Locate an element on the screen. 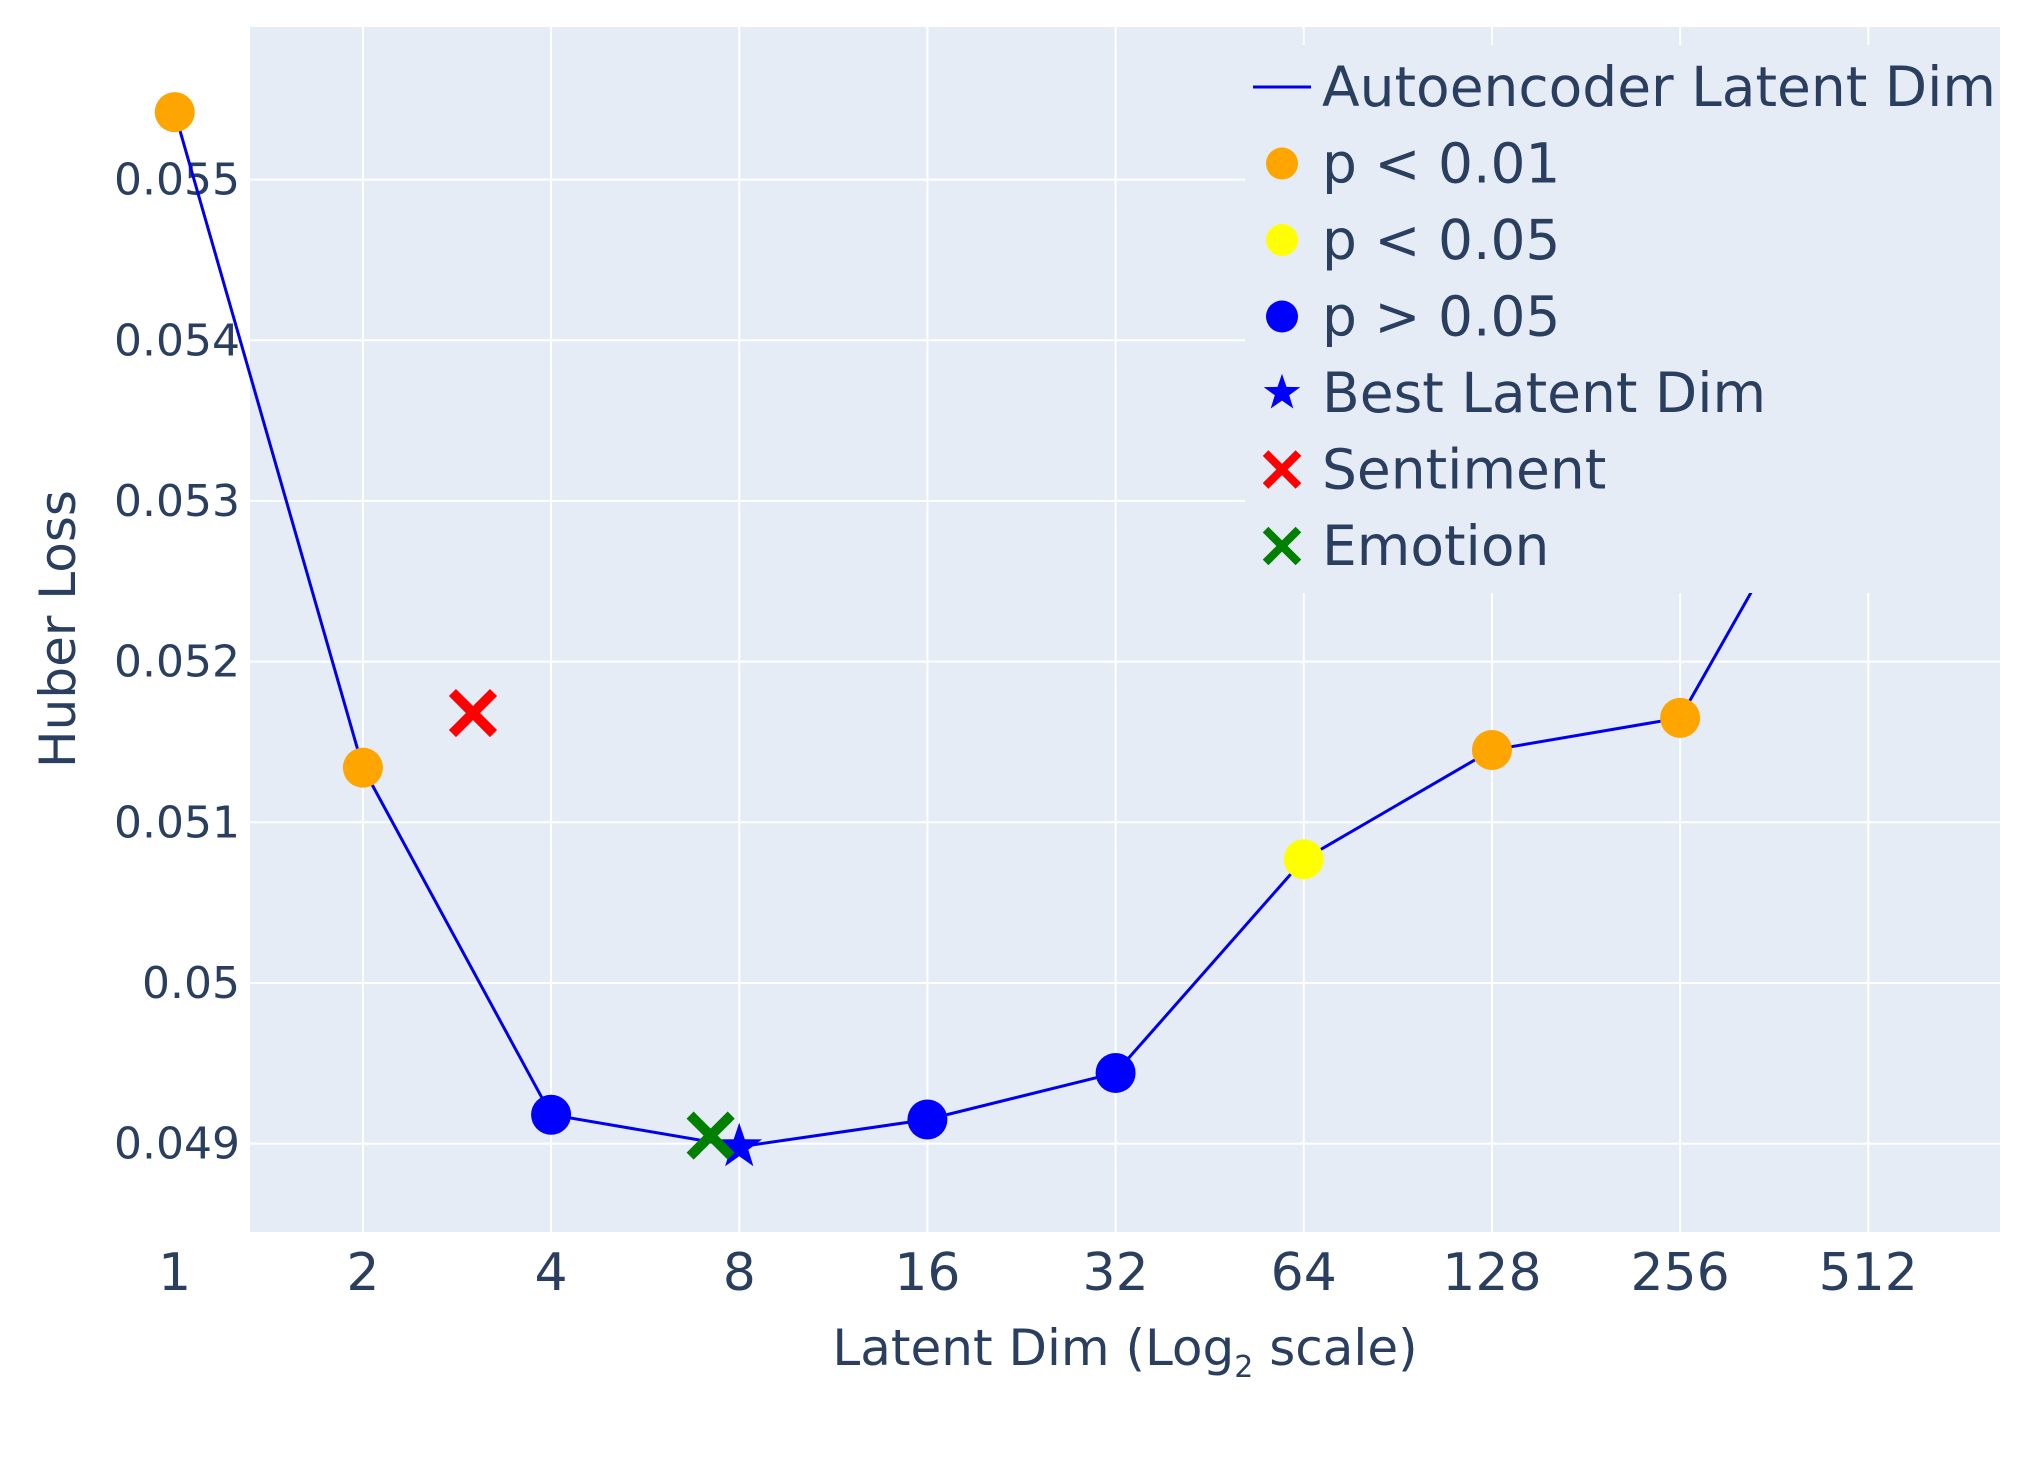 The image size is (2025, 1467). y-tick-label: 0.051 is located at coordinates (177, 822).